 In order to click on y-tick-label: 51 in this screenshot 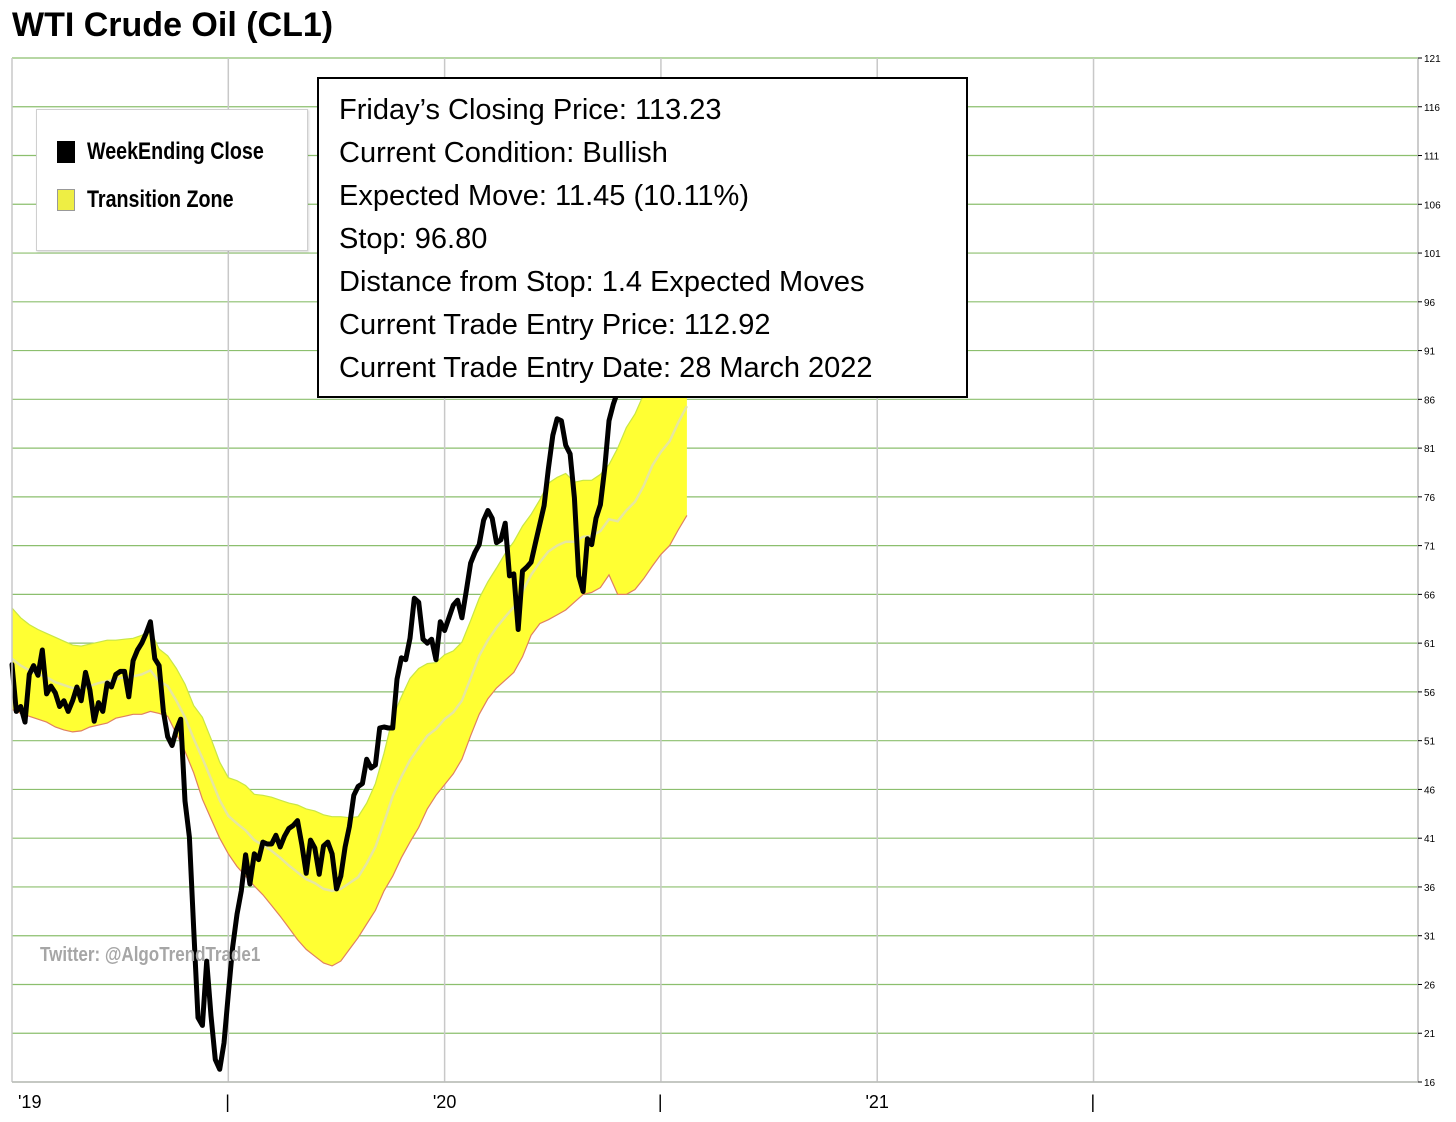, I will do `click(1430, 742)`.